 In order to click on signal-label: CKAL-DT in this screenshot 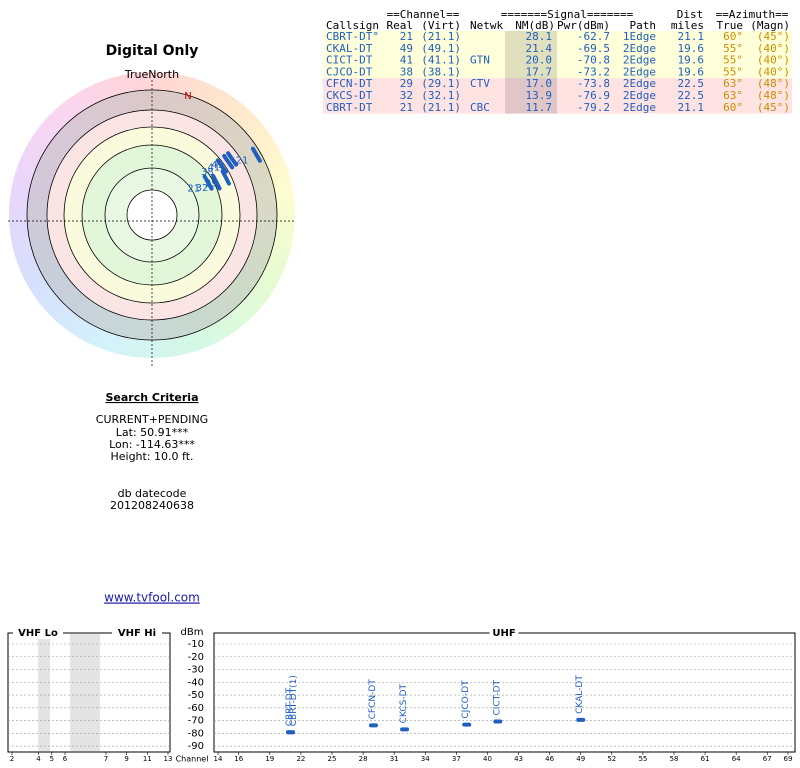, I will do `click(580, 694)`.